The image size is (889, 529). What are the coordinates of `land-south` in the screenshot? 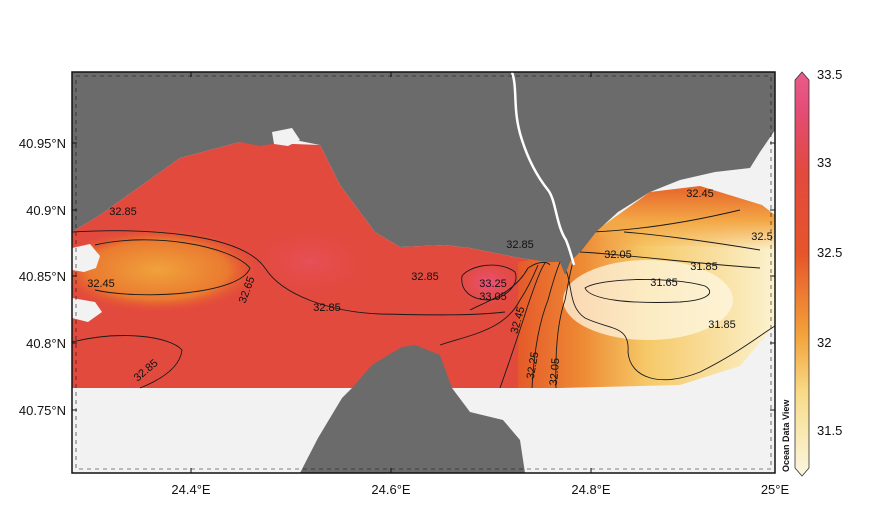 It's located at (412, 409).